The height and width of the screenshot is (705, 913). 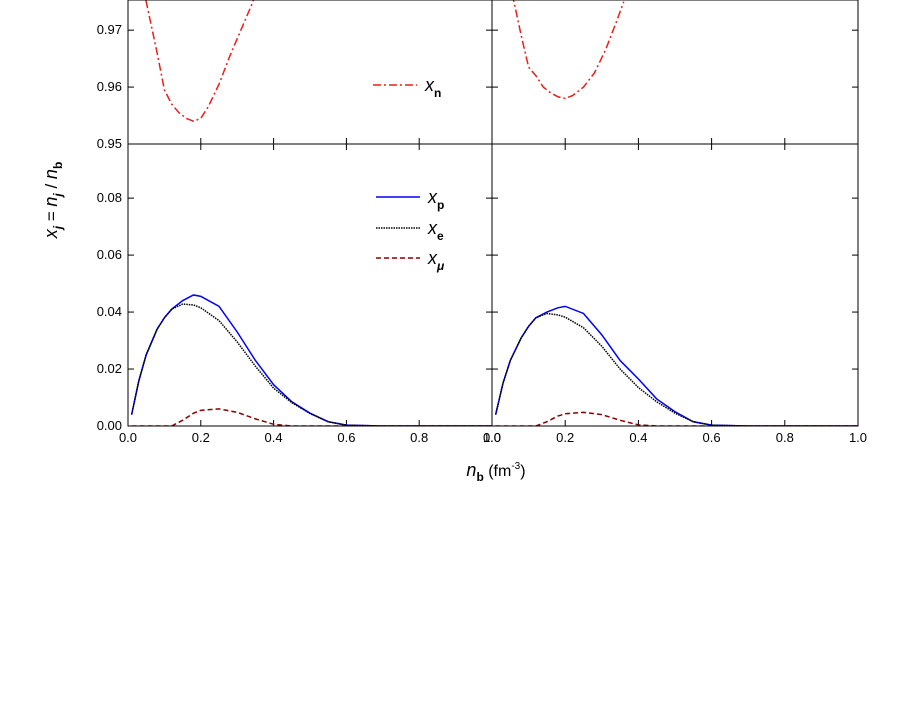 I want to click on x-axis-label: nb (fm-3), so click(x=495, y=472).